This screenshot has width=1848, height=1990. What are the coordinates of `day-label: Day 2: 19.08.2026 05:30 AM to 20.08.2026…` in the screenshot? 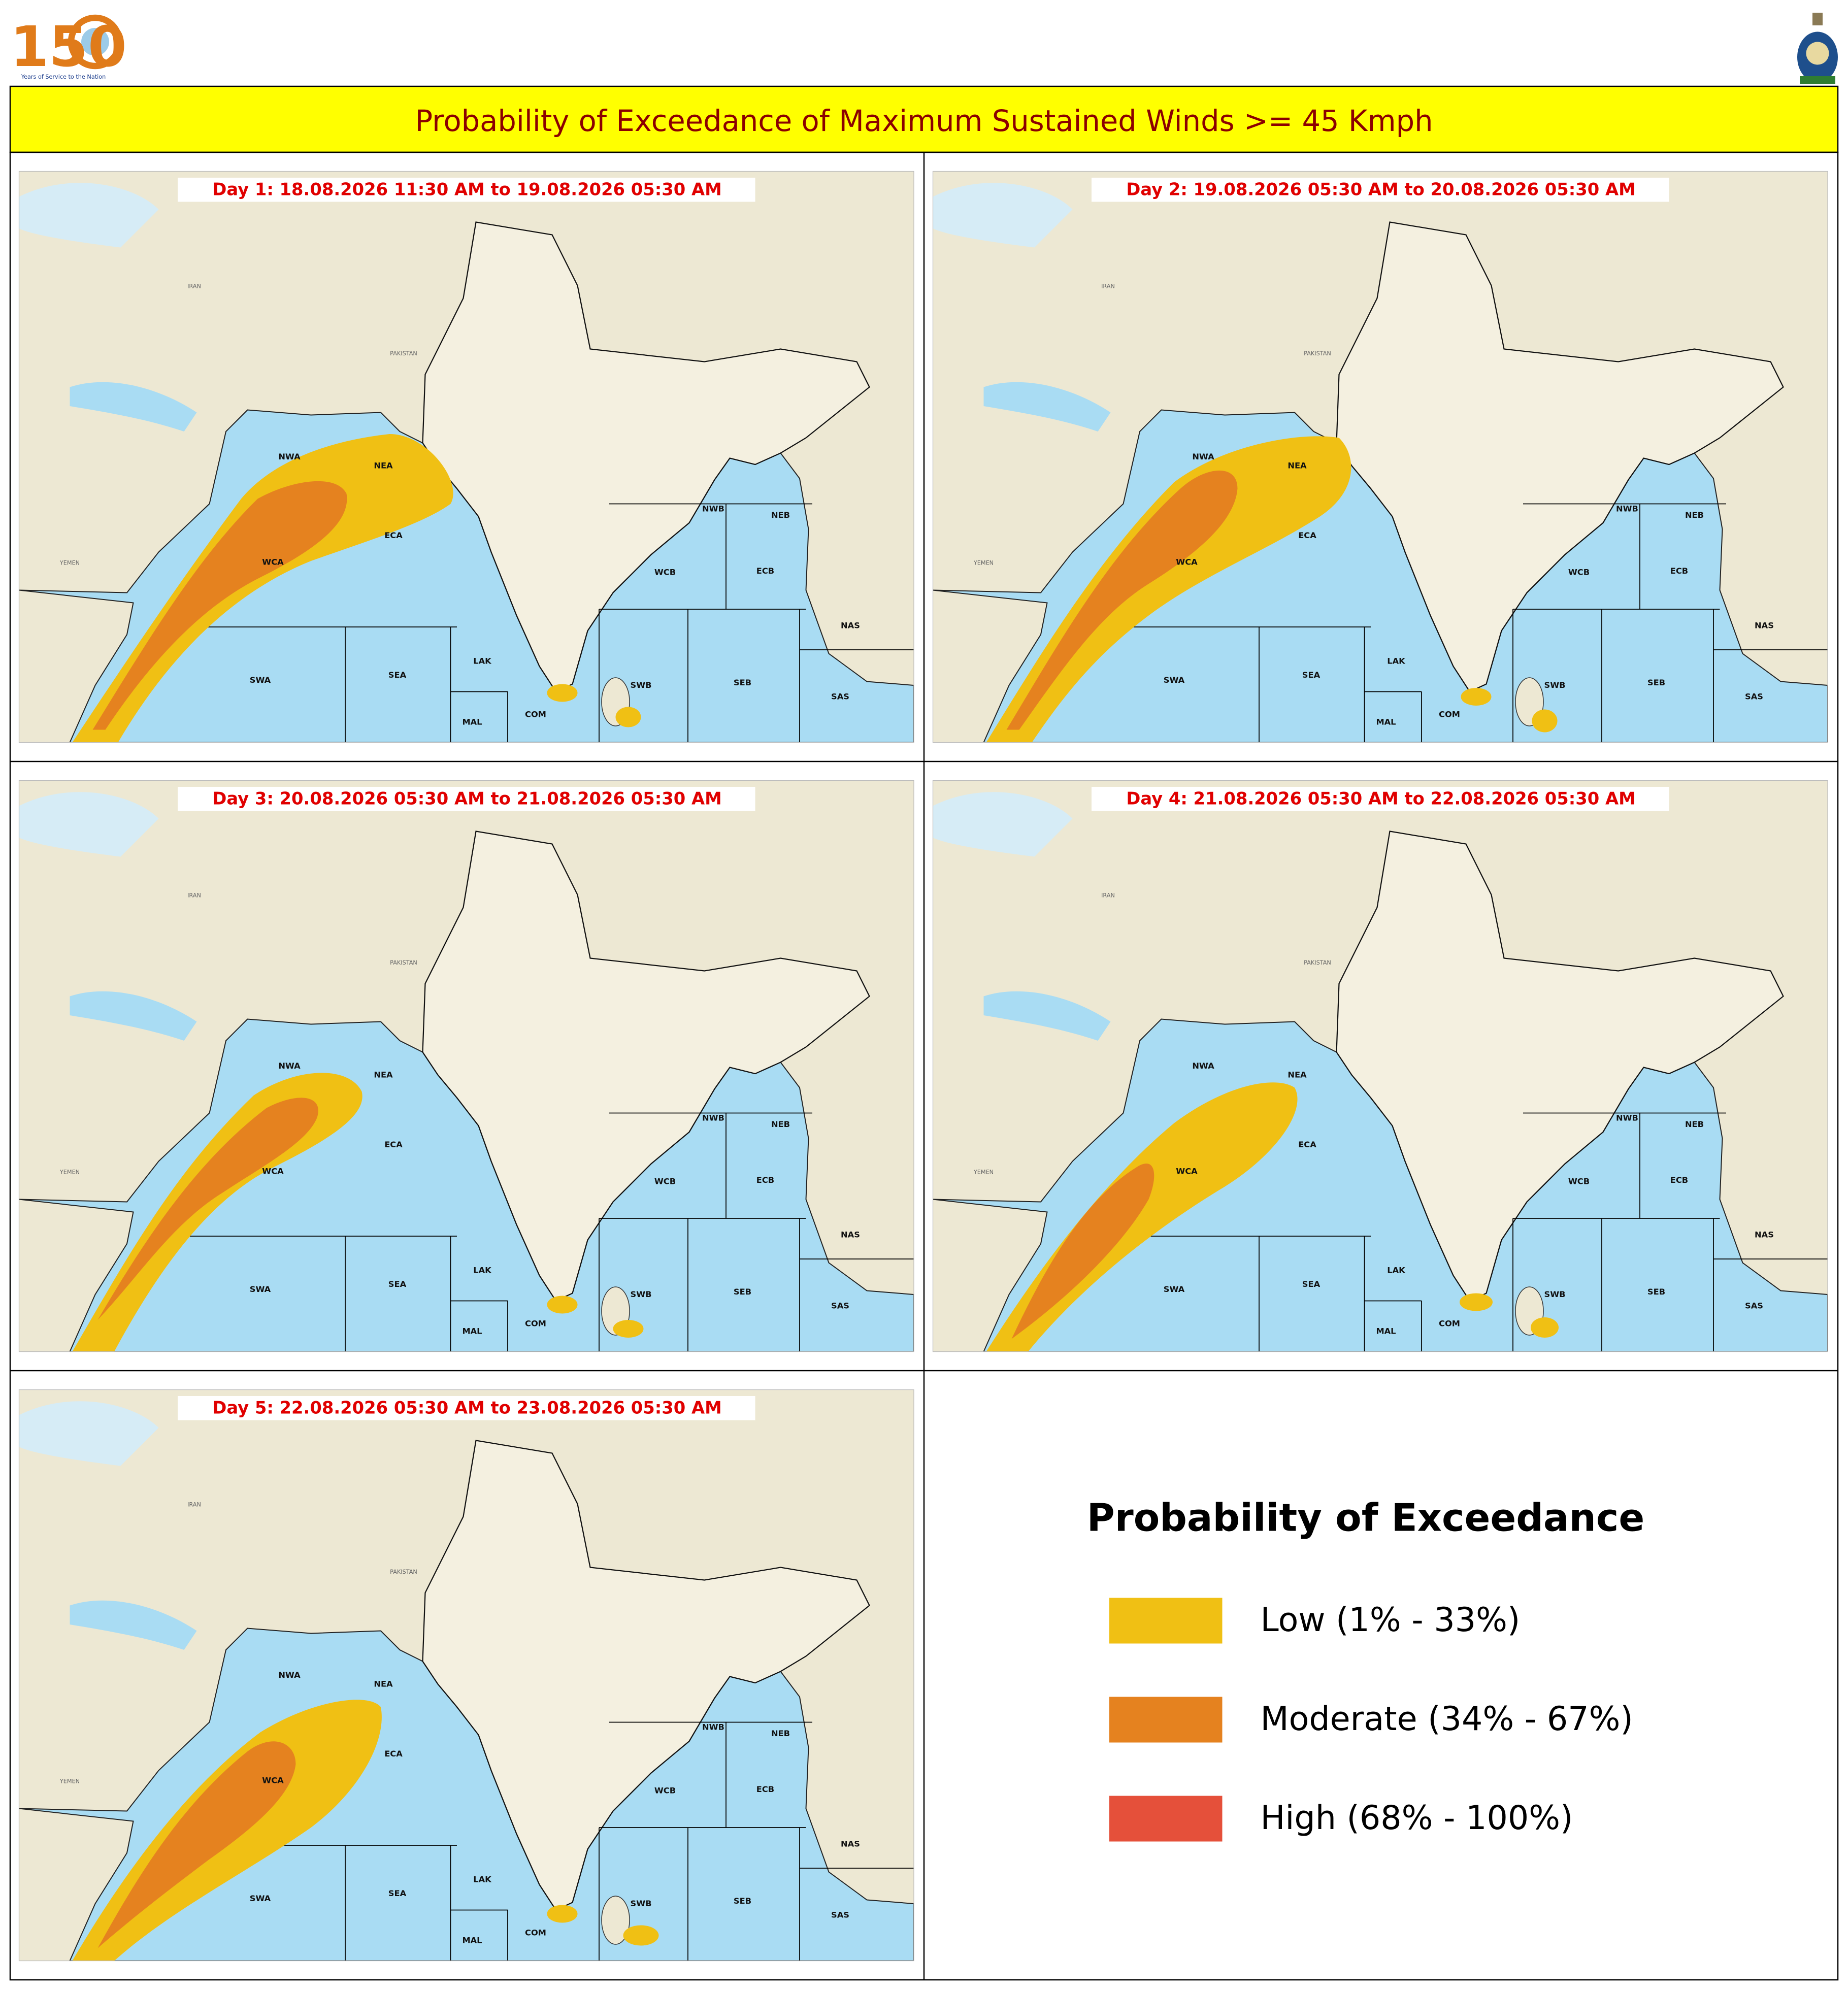 It's located at (1380, 190).